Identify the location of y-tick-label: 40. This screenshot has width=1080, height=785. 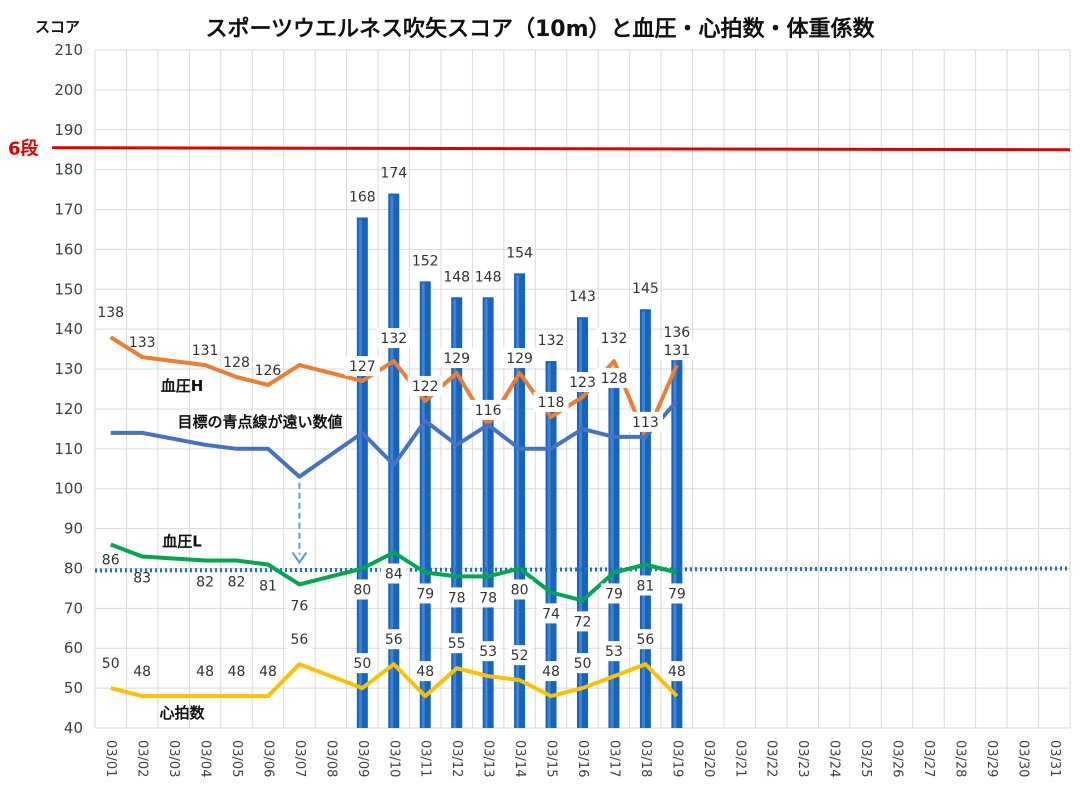
(73, 728).